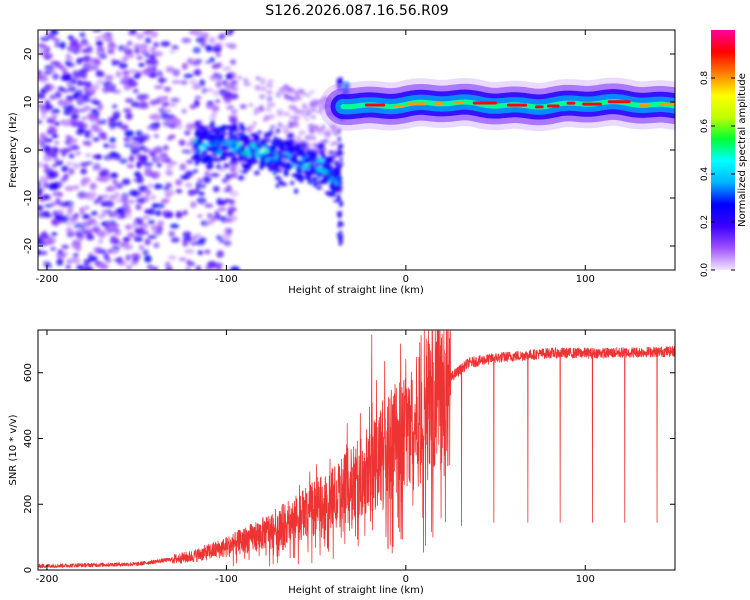 The image size is (750, 600). I want to click on colorbar-tick-label: 0.4, so click(705, 174).